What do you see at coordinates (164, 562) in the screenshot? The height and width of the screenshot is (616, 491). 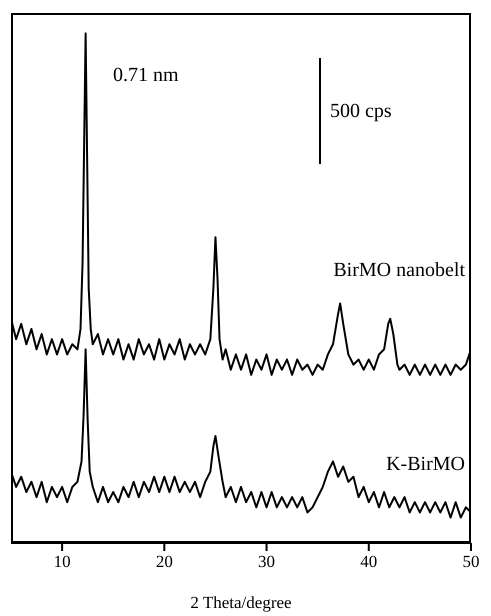 I see `x-tick-label: 20` at bounding box center [164, 562].